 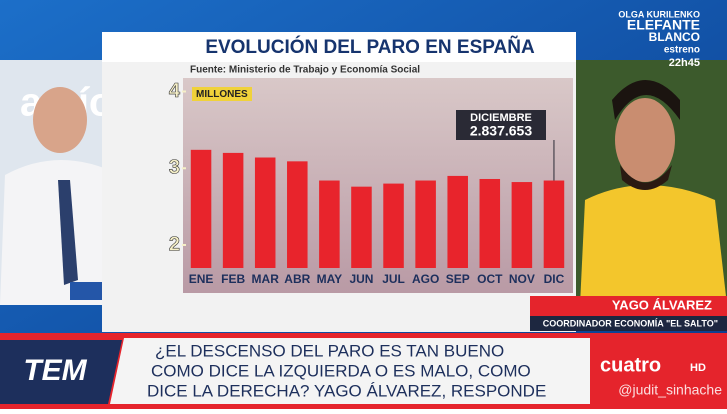 What do you see at coordinates (329, 350) in the screenshot?
I see `question-line: ¿EL DESCENSO DEL PARO ES TAN BUENO` at bounding box center [329, 350].